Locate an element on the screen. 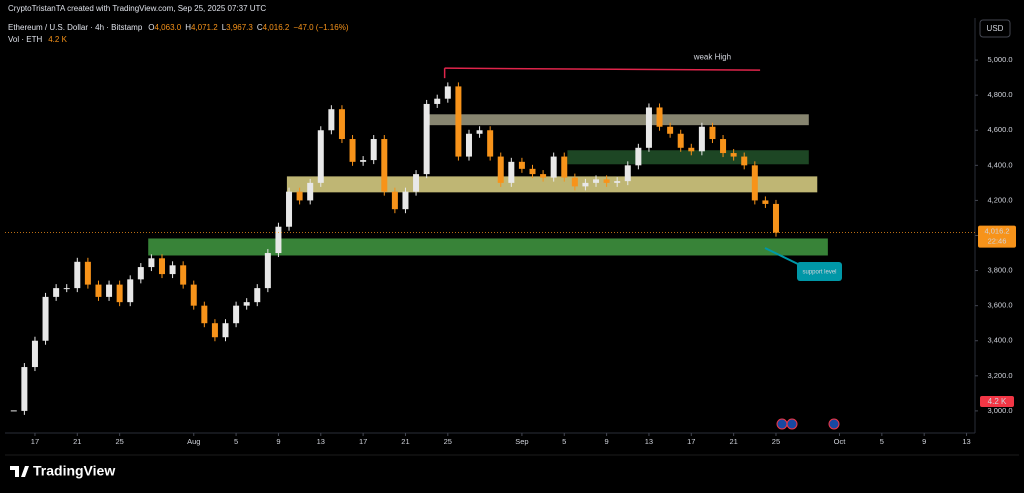  ohlc: O4,063.0 H4,071.2 L3,967.3 C4,016.2 is located at coordinates (219, 27).